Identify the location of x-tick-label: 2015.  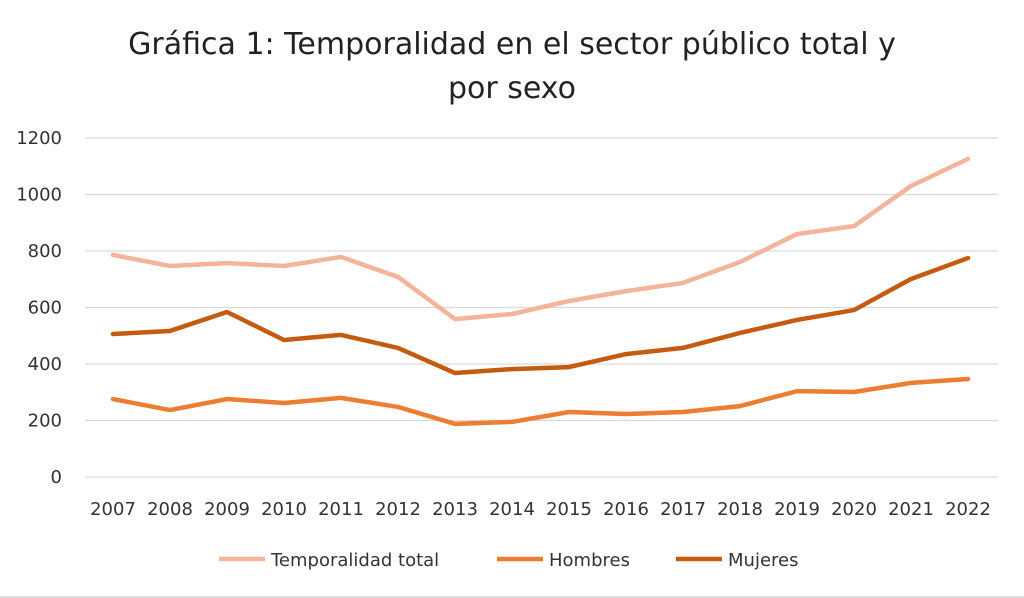
(569, 509).